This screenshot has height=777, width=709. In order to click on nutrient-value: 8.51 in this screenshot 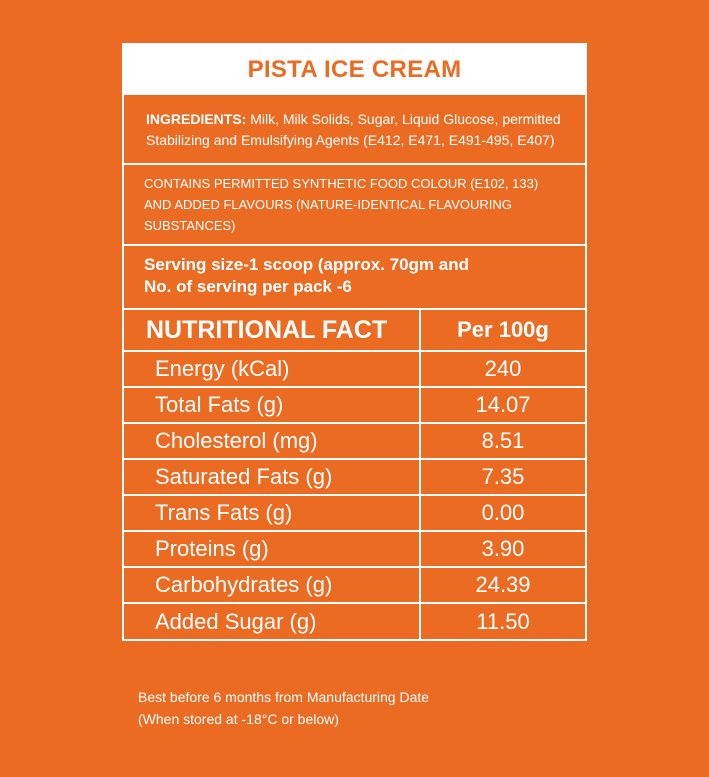, I will do `click(502, 440)`.